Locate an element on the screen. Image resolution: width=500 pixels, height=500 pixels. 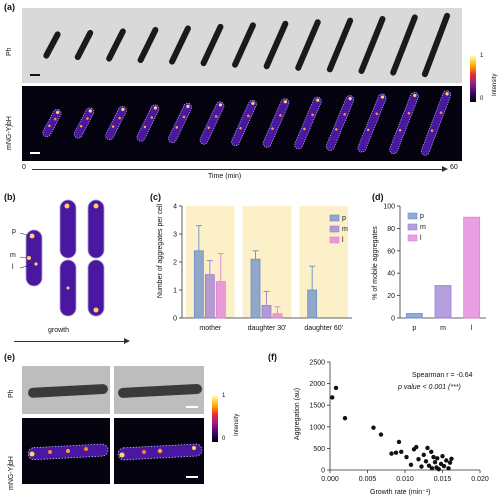
colorbar-e-min: 0 is located at coordinates (224, 439).